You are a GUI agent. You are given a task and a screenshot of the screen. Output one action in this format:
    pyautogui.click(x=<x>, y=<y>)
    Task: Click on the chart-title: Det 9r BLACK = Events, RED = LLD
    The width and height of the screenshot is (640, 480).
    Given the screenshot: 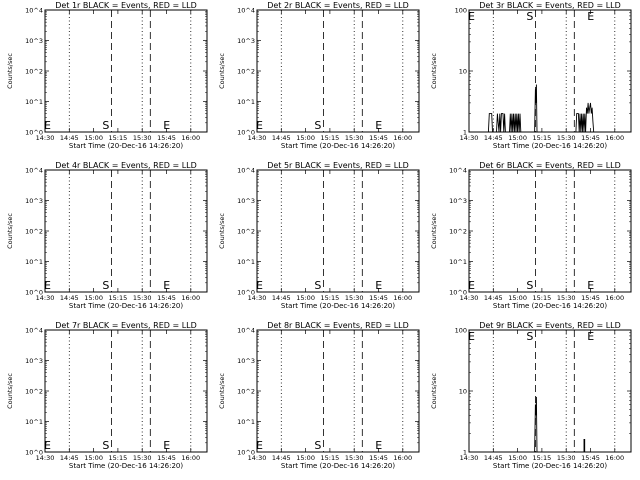 What is the action you would take?
    pyautogui.click(x=550, y=325)
    